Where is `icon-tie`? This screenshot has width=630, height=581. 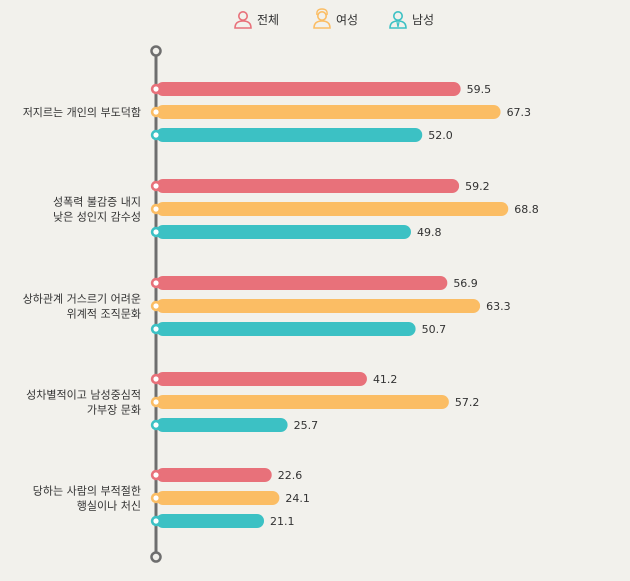
icon-tie is located at coordinates (398, 24).